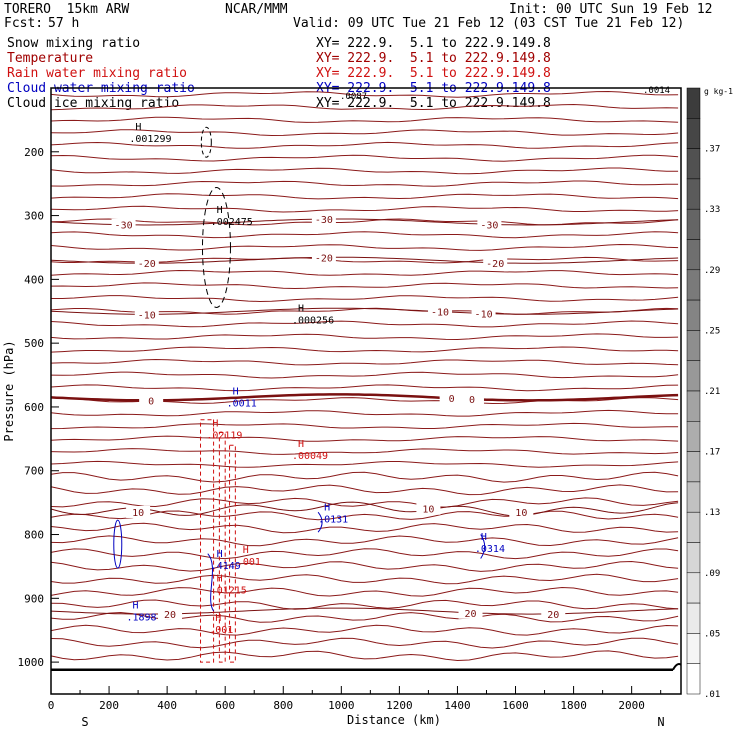 The image size is (740, 740). I want to click on x-tick-label: 2000, so click(631, 705).